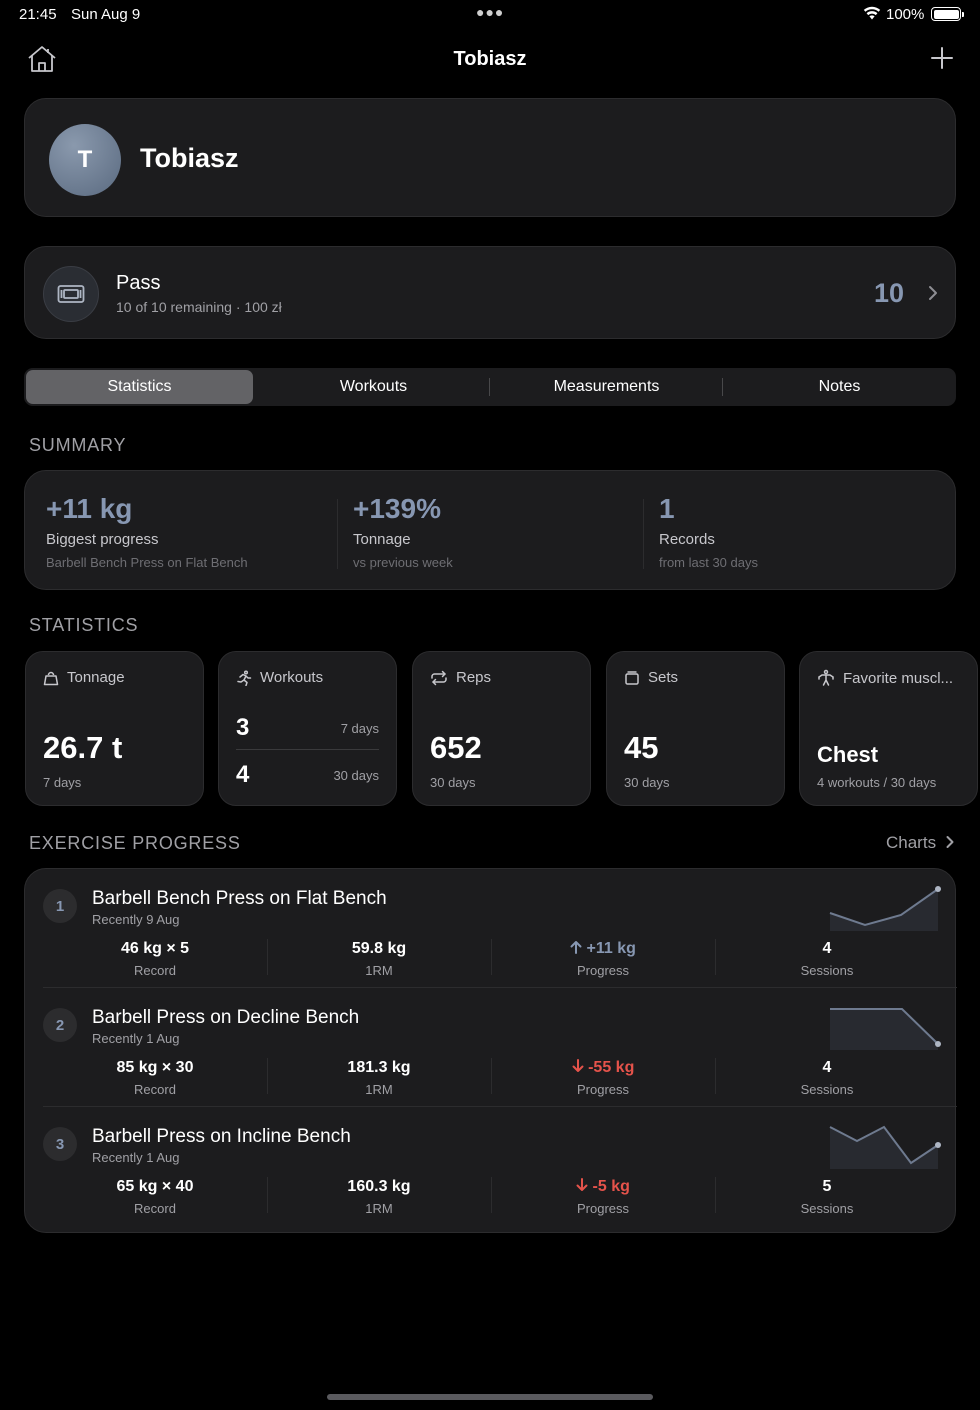 Image resolution: width=980 pixels, height=1410 pixels. I want to click on tab-statistics: Statistics, so click(139, 387).